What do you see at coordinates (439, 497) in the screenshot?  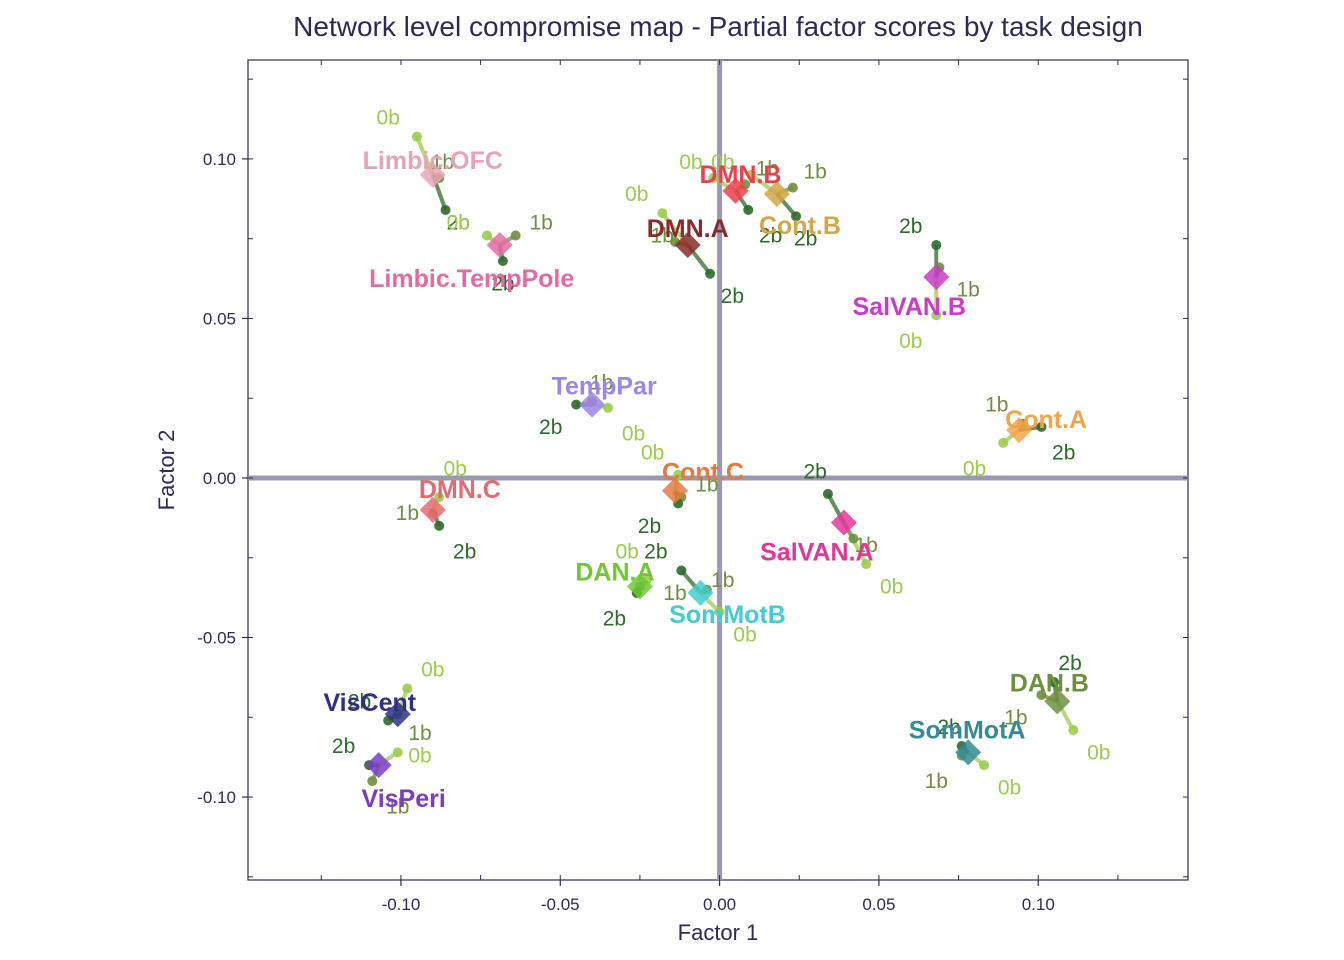 I see `point-dmn-c-0b` at bounding box center [439, 497].